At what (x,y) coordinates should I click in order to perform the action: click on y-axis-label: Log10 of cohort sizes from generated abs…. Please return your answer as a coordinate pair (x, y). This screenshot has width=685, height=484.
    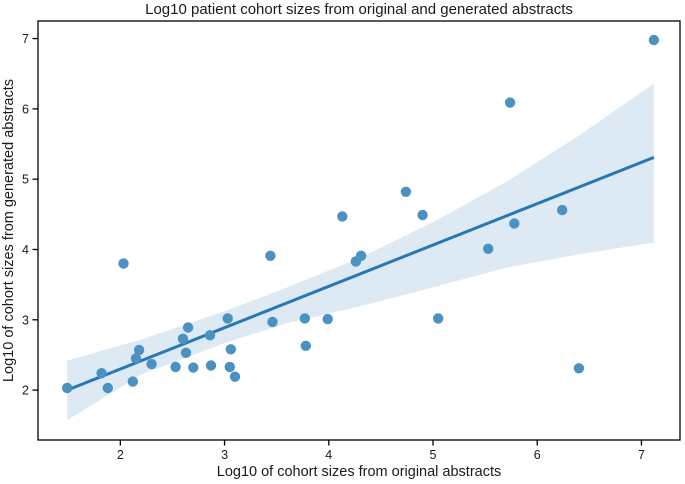
    Looking at the image, I should click on (9, 230).